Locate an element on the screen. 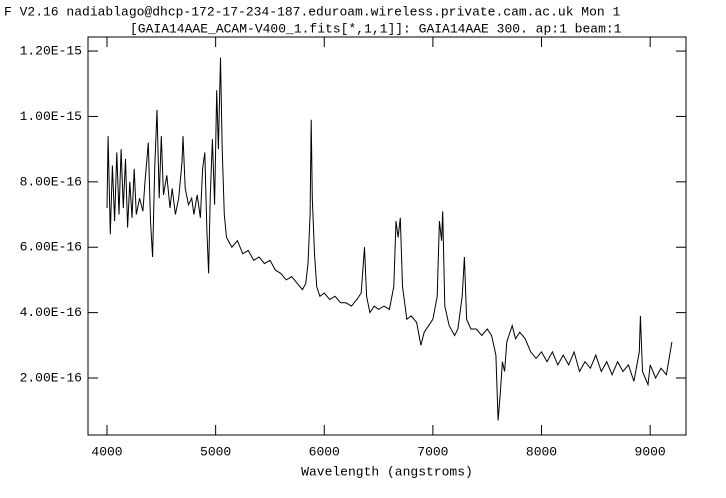 Image resolution: width=726 pixels, height=498 pixels. y-tick-label: 1.20E-15 is located at coordinates (51, 50).